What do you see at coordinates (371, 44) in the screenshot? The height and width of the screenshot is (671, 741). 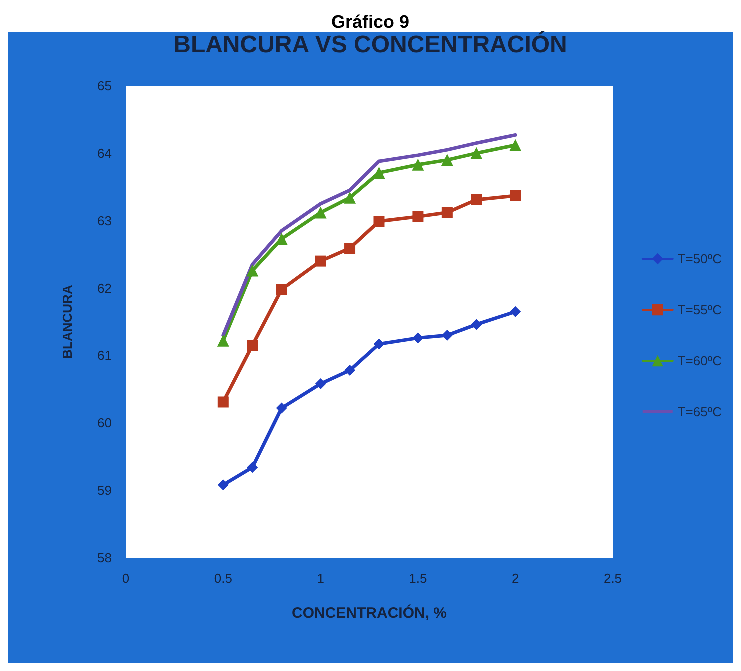 I see `chart-title: BLANCURA VS CONCENTRACIÓN` at bounding box center [371, 44].